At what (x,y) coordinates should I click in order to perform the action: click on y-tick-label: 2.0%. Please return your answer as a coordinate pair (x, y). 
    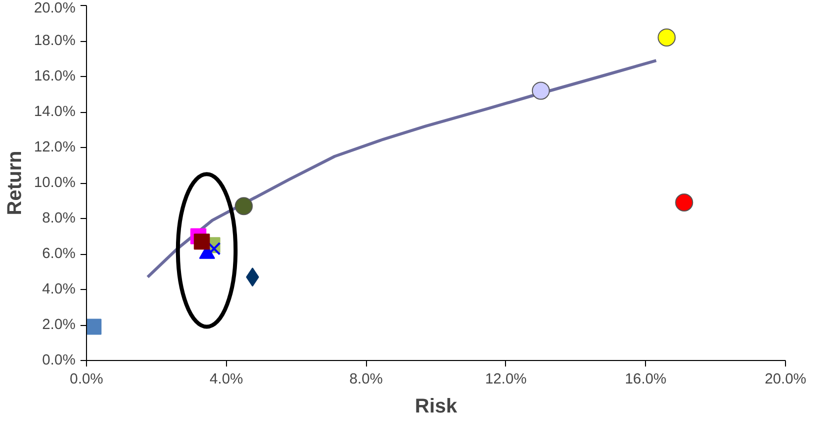
    Looking at the image, I should click on (59, 325).